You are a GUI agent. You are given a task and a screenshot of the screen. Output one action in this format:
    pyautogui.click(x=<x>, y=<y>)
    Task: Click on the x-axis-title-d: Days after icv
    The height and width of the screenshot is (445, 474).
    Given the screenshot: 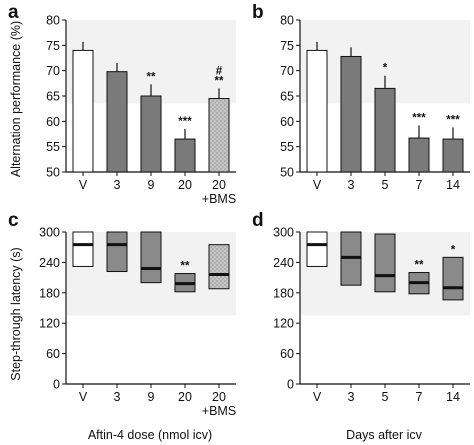 What is the action you would take?
    pyautogui.click(x=384, y=435)
    